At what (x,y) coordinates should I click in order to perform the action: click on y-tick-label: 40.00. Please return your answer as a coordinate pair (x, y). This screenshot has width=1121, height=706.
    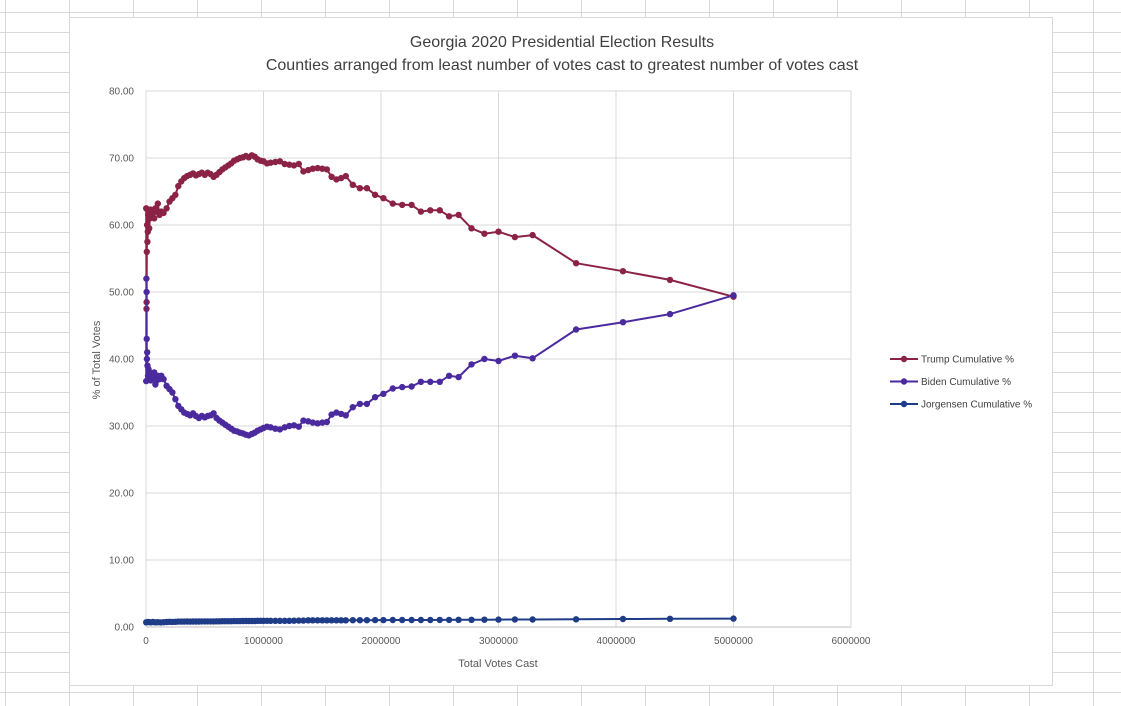
    Looking at the image, I should click on (121, 360).